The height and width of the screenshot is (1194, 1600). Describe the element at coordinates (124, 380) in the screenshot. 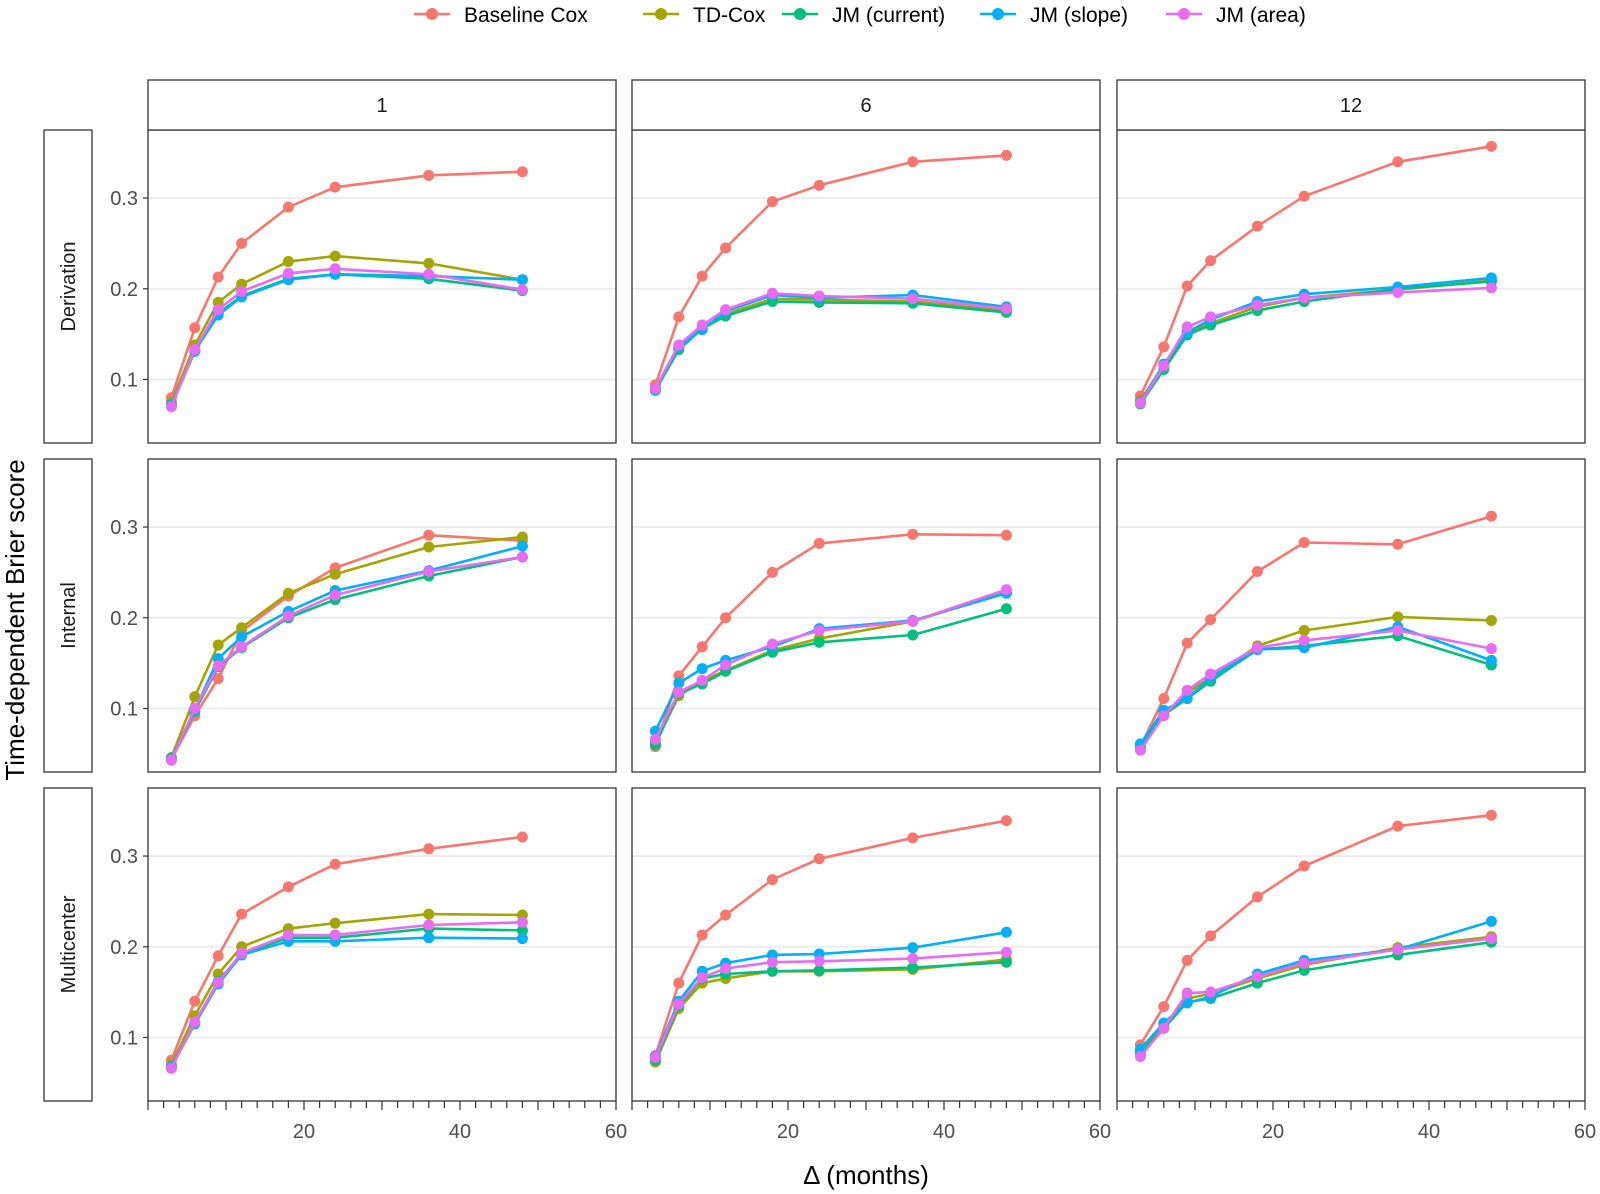

I see `y-tick-label: 0.1` at that location.